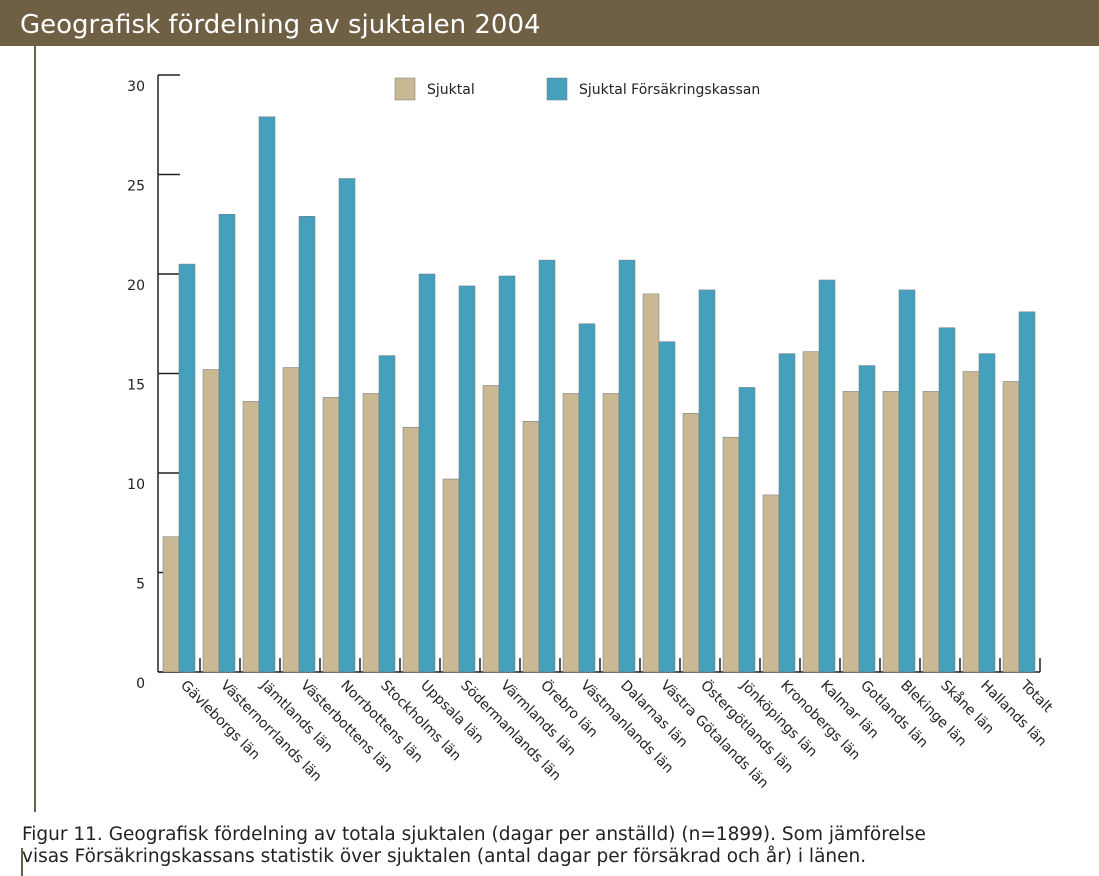  What do you see at coordinates (136, 187) in the screenshot?
I see `y-tick-label: 25` at bounding box center [136, 187].